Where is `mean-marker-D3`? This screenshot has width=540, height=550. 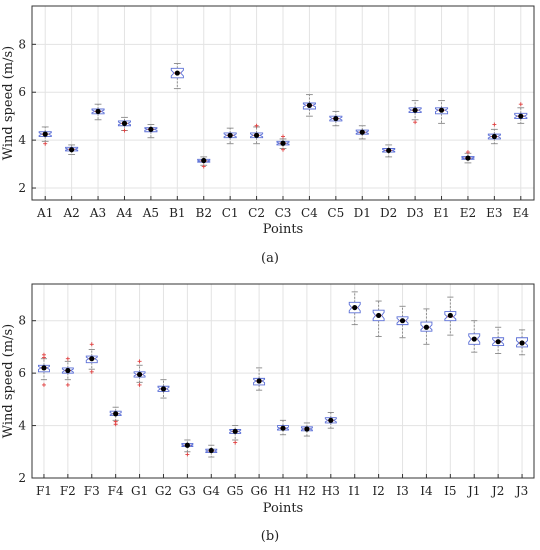 mean-marker-D3 is located at coordinates (415, 110).